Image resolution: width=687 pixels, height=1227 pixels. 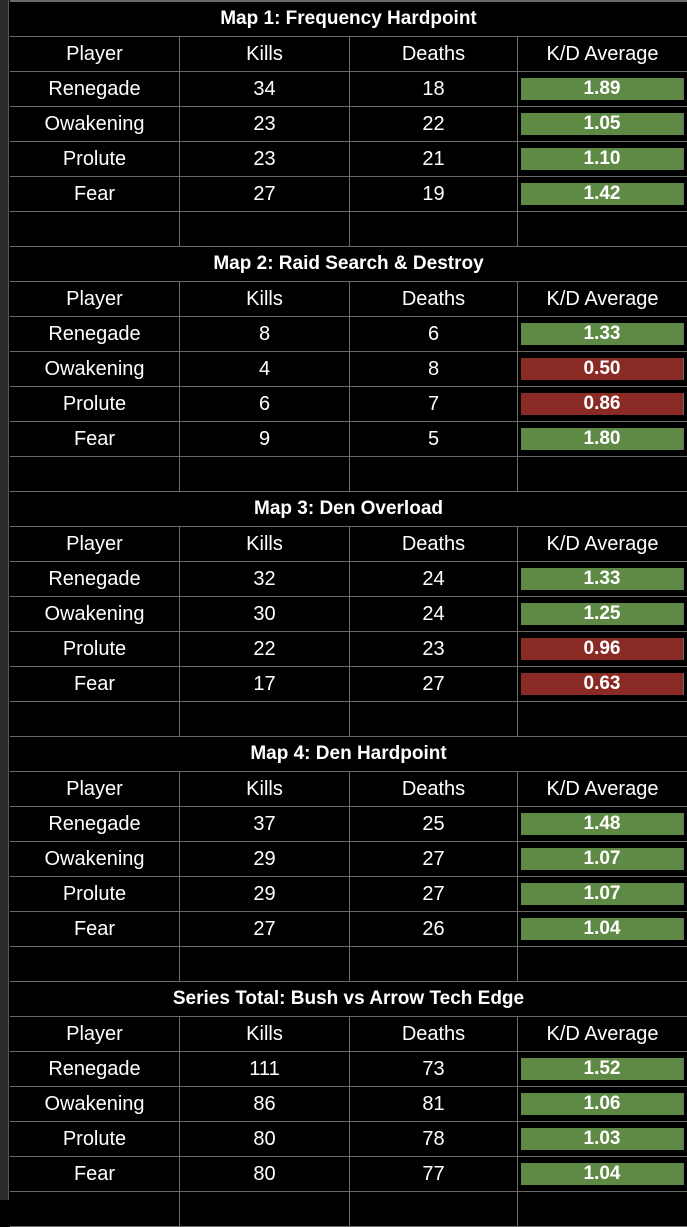 I want to click on kd-cell: 1.80, so click(x=602, y=439).